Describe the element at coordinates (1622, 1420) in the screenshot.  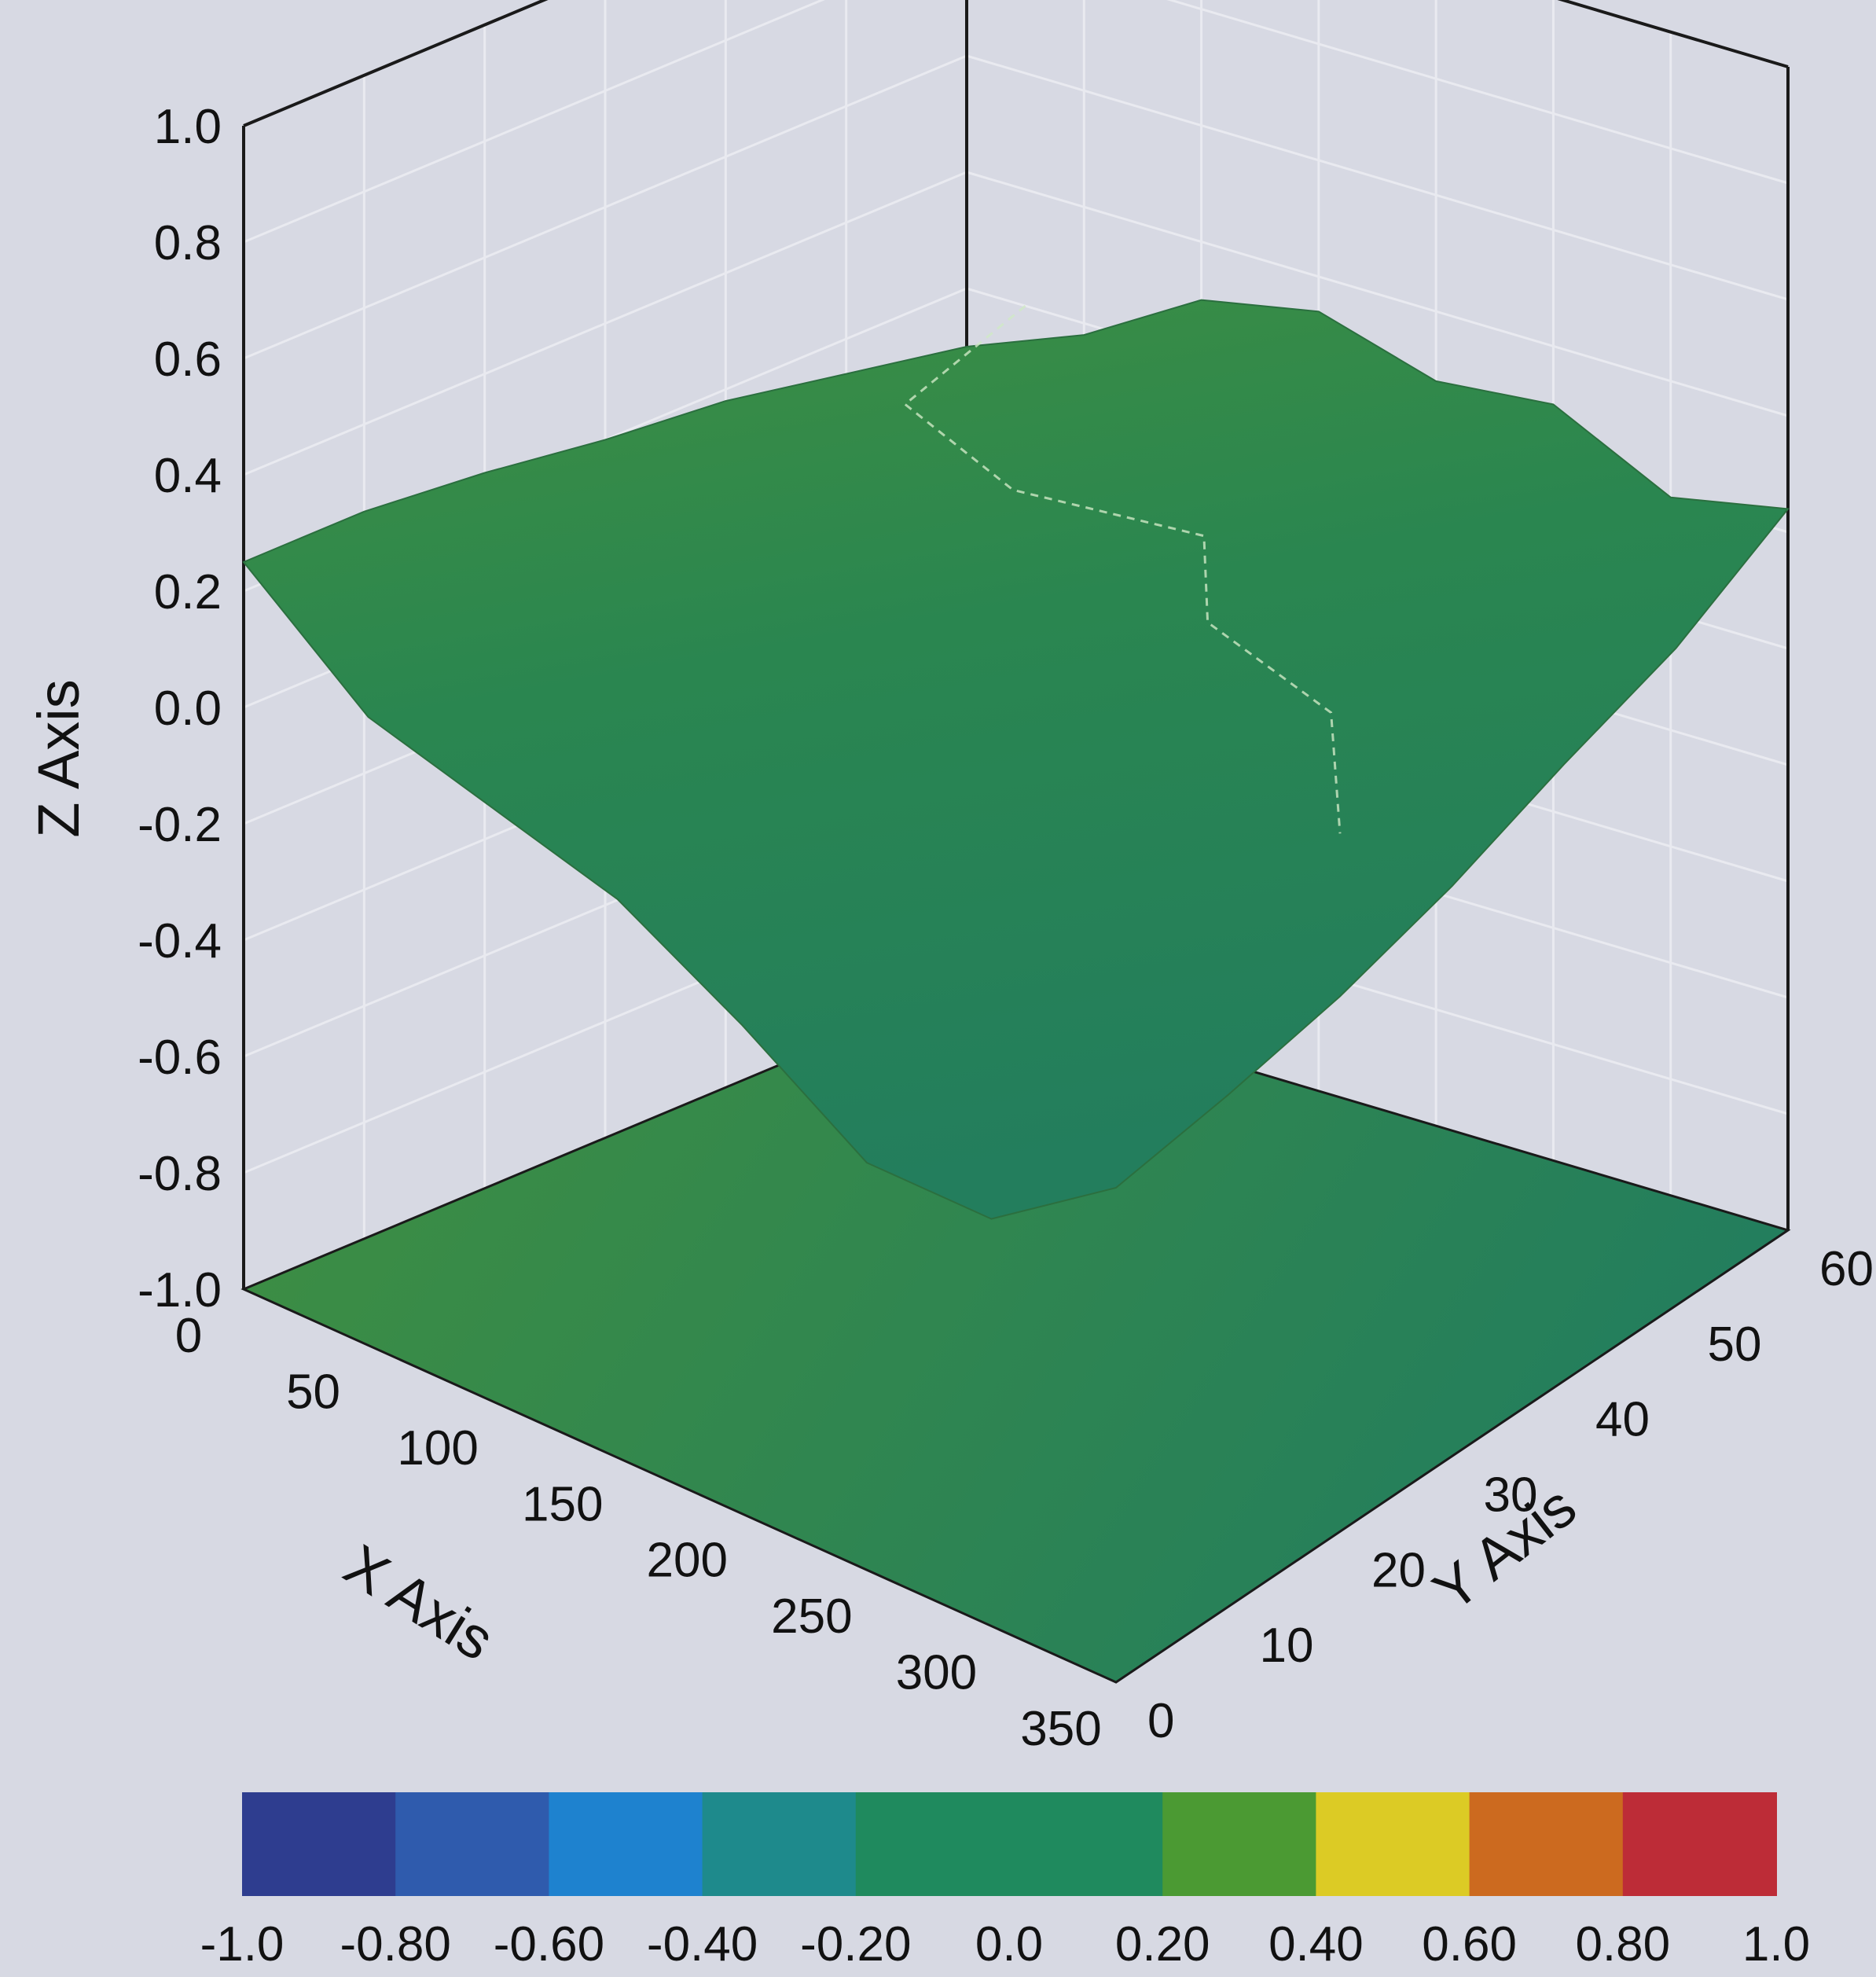
I see `y-tick-label: 40` at that location.